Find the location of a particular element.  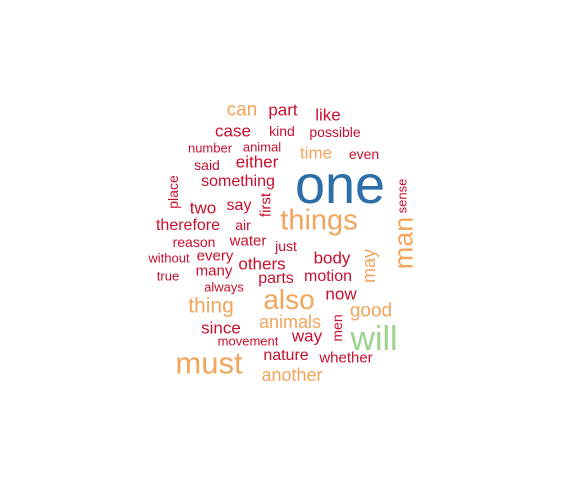

word-reason: reason is located at coordinates (194, 242).